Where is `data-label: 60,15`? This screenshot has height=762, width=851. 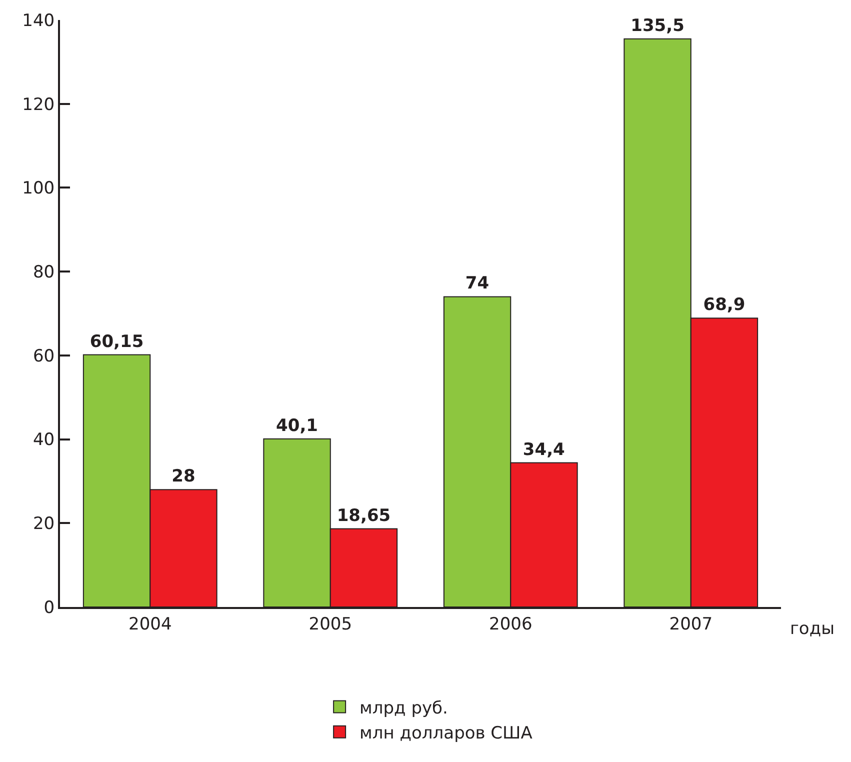
data-label: 60,15 is located at coordinates (117, 342).